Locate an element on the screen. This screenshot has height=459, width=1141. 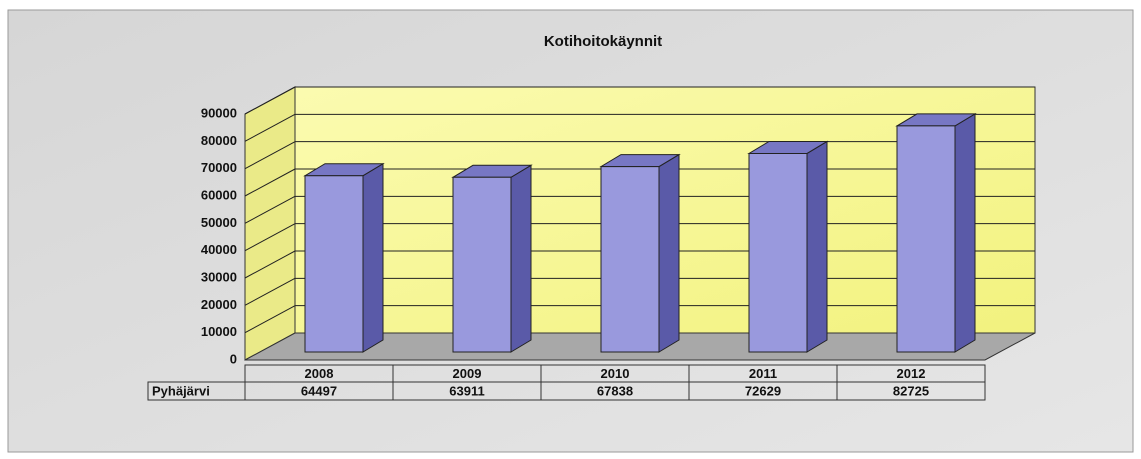
data-label: 72629 is located at coordinates (763, 390).